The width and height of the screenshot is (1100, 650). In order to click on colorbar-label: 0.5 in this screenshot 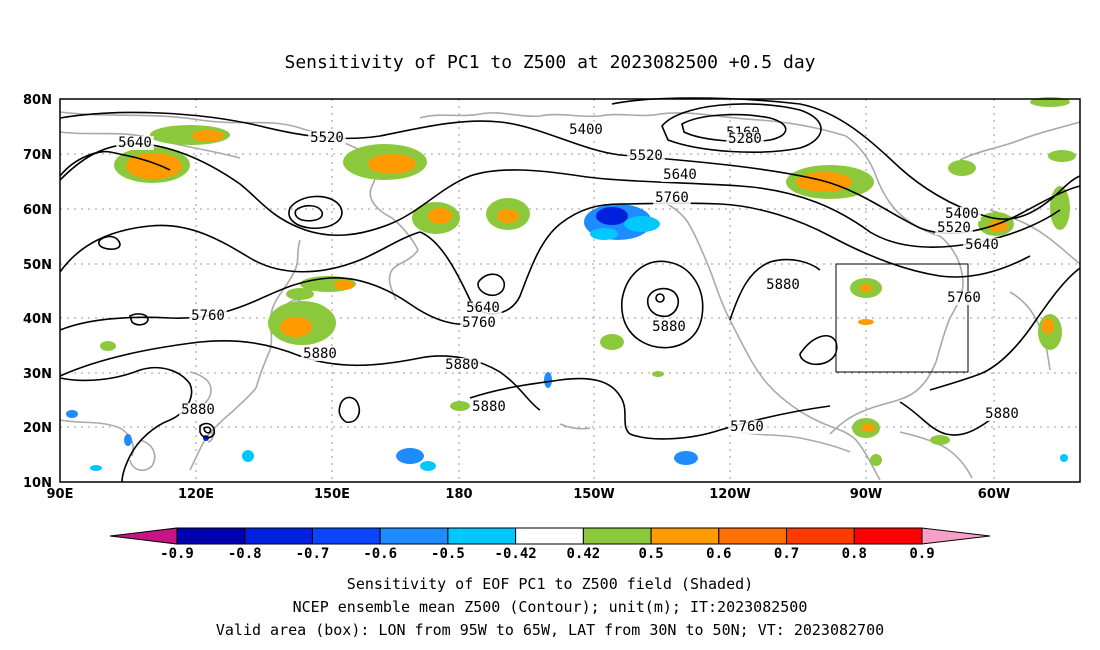, I will do `click(650, 554)`.